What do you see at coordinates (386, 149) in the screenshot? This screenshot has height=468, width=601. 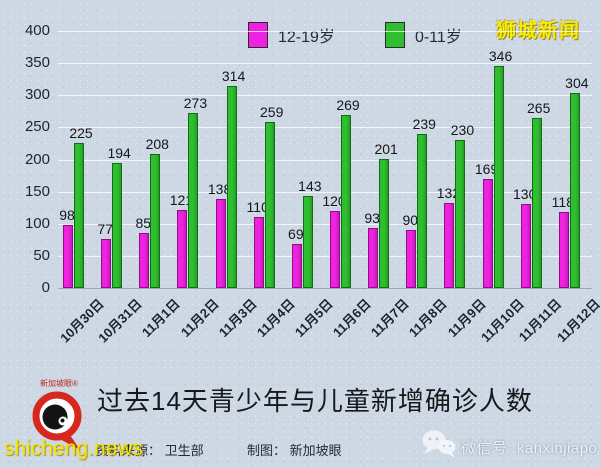 I see `value-label: 201` at bounding box center [386, 149].